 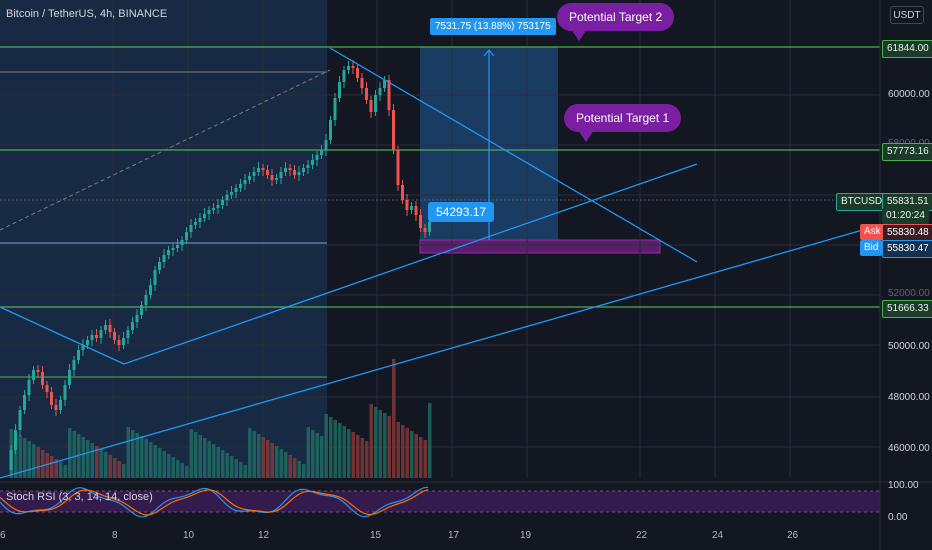 I want to click on target2-bubble: Potential Target 2, so click(x=616, y=22).